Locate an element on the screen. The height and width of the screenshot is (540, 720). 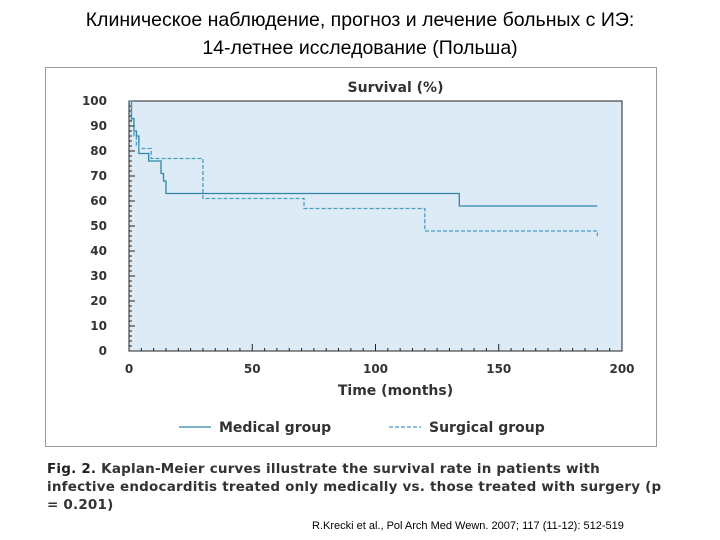
x-tick-label: 0 is located at coordinates (129, 369).